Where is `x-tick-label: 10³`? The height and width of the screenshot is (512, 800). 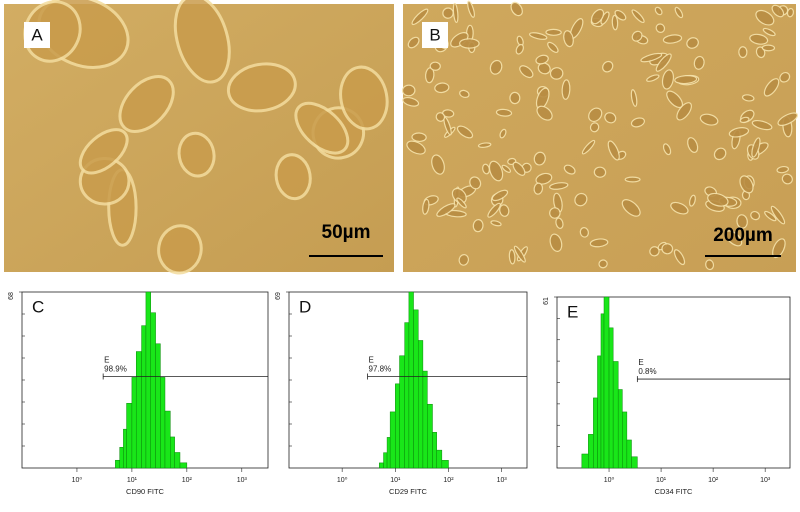 x-tick-label: 10³ is located at coordinates (502, 480).